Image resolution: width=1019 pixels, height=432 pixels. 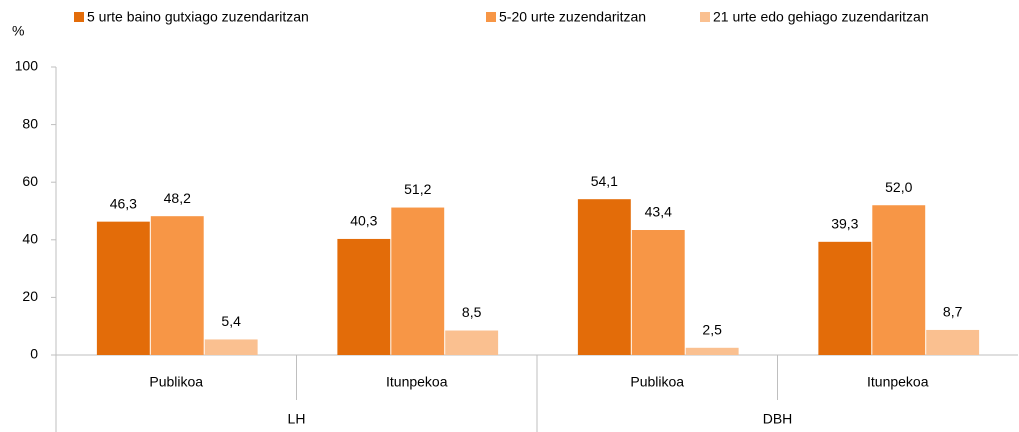 What do you see at coordinates (30, 296) in the screenshot?
I see `y-tick-label: 20` at bounding box center [30, 296].